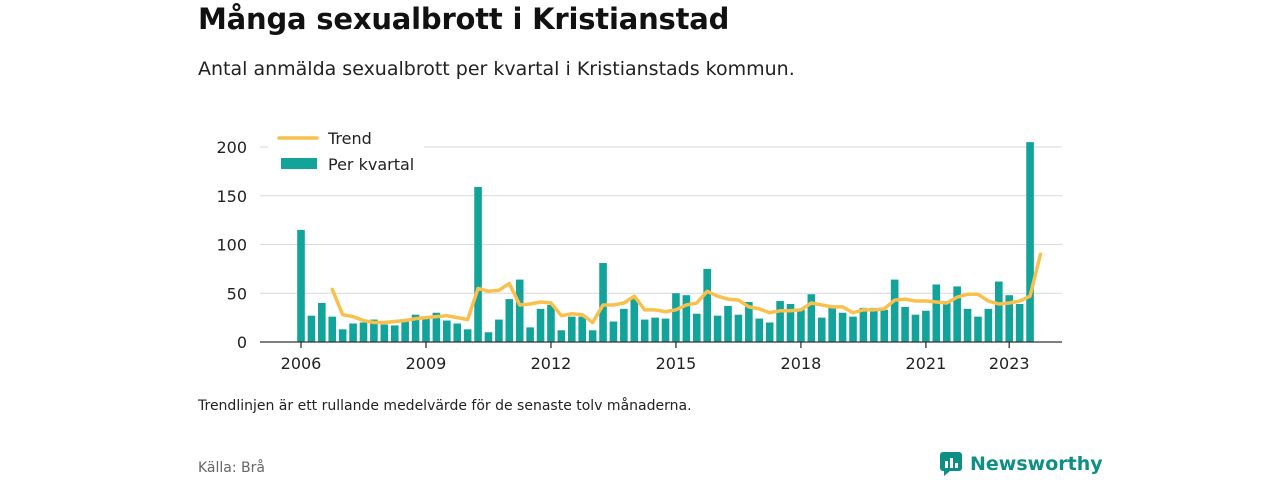 This screenshot has width=1280, height=480. What do you see at coordinates (299, 163) in the screenshot?
I see `legend-bar-swatch` at bounding box center [299, 163].